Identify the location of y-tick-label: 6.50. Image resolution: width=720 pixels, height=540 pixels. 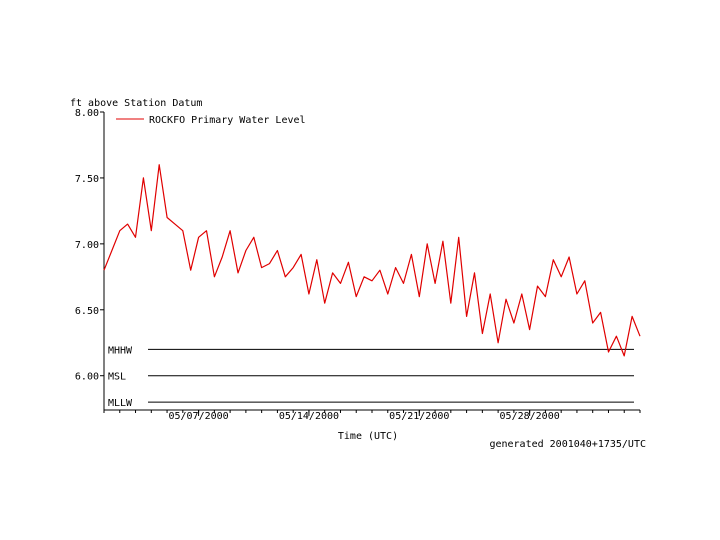
(87, 311).